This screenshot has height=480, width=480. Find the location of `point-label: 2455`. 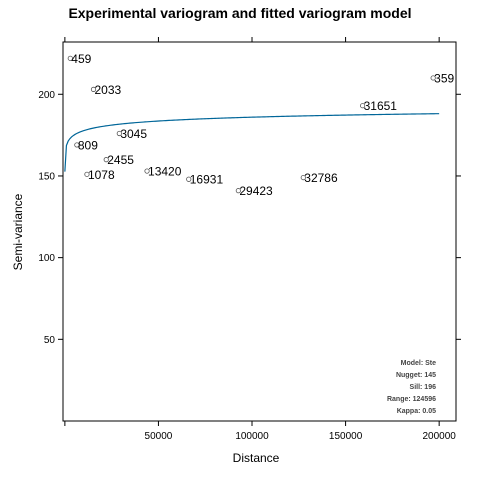

point-label: 2455 is located at coordinates (120, 160).